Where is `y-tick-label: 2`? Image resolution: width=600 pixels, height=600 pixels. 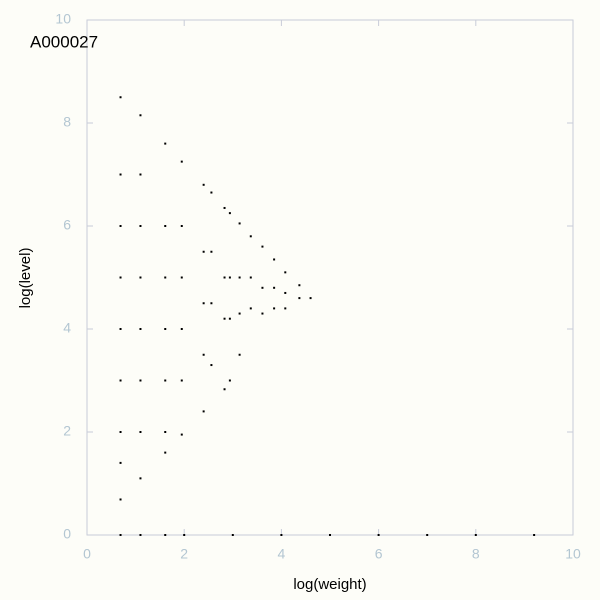 y-tick-label: 2 is located at coordinates (67, 431).